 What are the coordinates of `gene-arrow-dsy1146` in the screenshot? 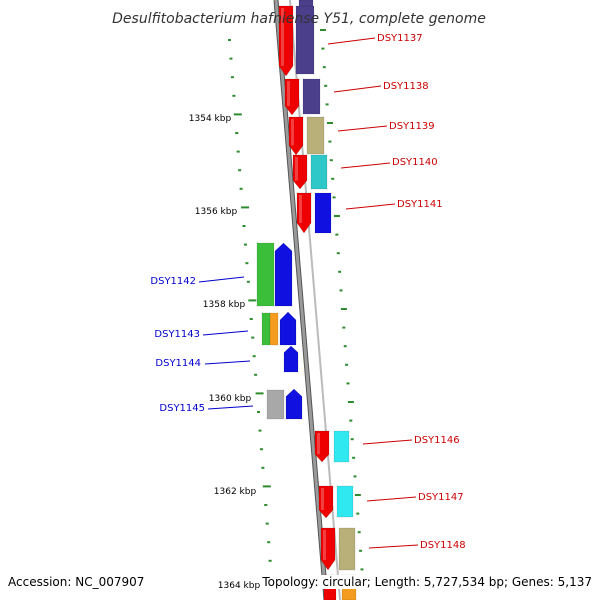 It's located at (322, 446).